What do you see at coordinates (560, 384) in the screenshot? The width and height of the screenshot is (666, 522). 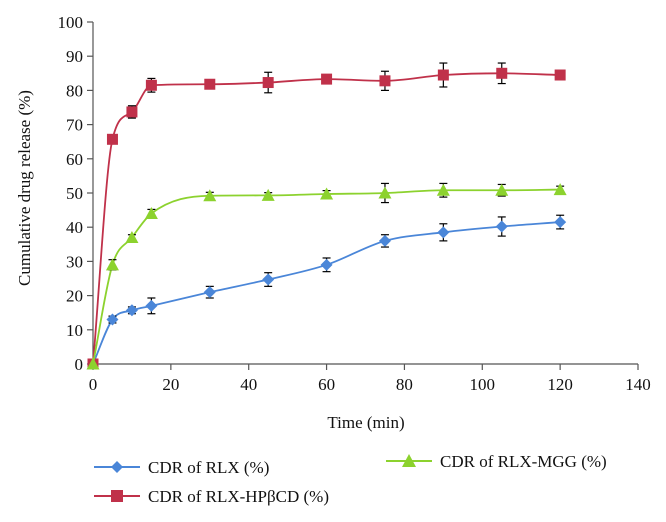 I see `x-tick-label: 120` at bounding box center [560, 384].